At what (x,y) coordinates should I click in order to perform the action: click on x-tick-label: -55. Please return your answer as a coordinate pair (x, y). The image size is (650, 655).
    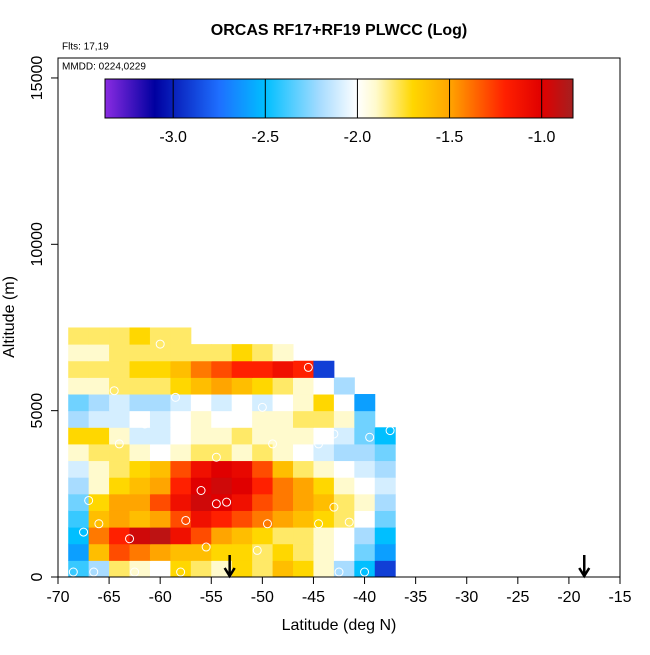
    Looking at the image, I should click on (211, 597).